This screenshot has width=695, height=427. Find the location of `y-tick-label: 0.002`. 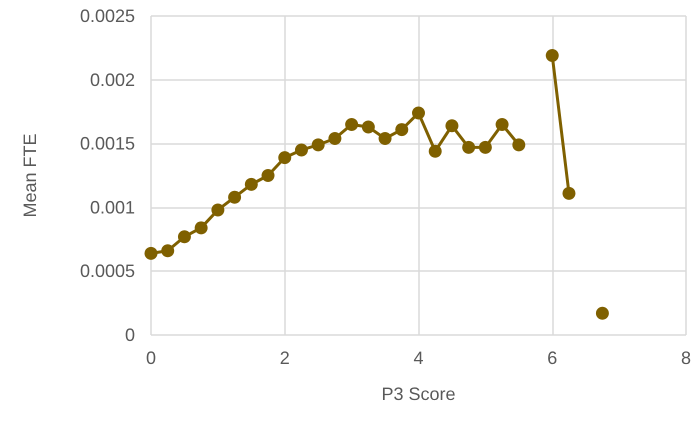

y-tick-label: 0.002 is located at coordinates (112, 80).